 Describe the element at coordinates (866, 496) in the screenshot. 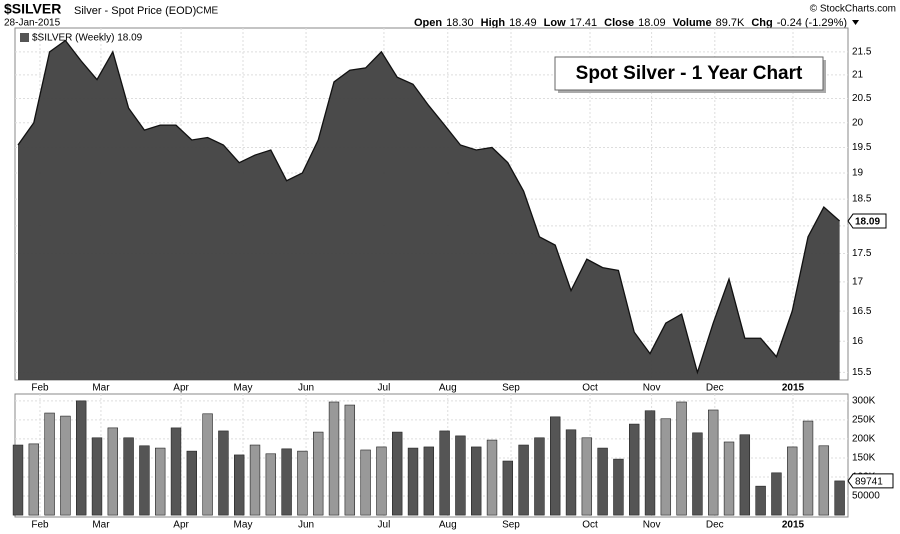

I see `y-tick-label: 50000` at that location.